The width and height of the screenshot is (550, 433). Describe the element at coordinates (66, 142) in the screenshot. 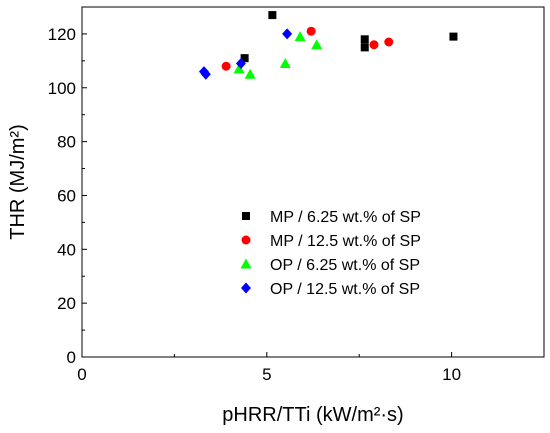

I see `y-tick-label: 80` at that location.